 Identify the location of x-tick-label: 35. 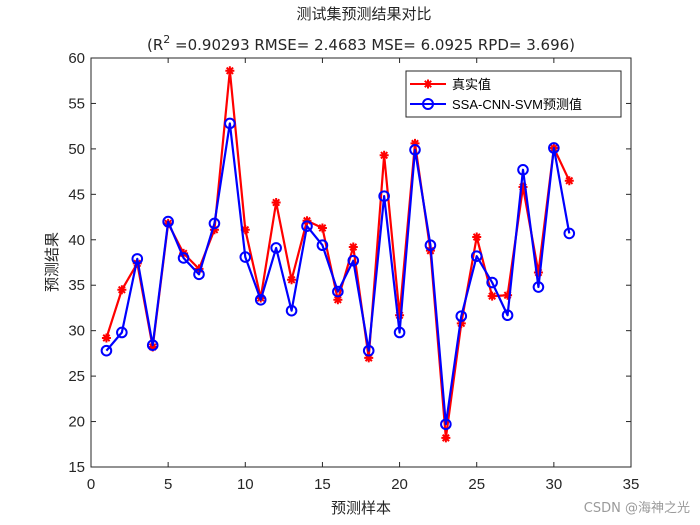
(631, 484).